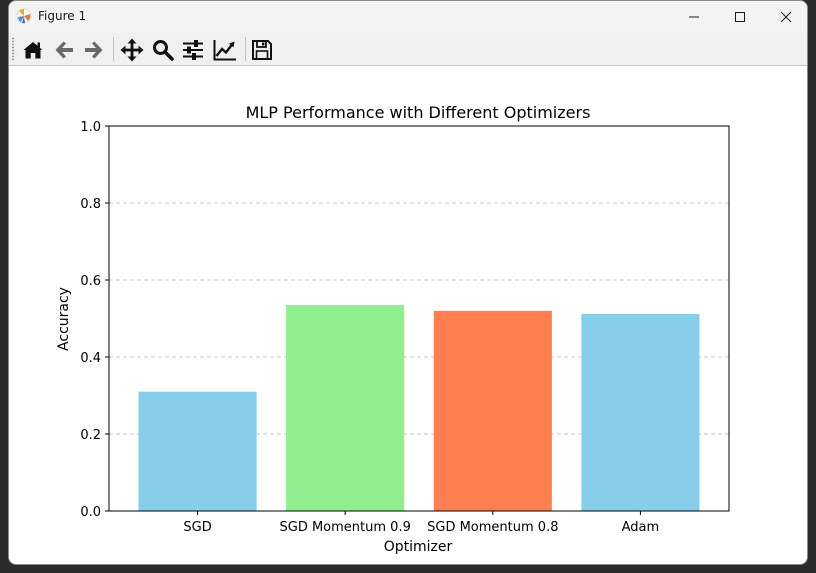 This screenshot has height=573, width=816. What do you see at coordinates (641, 527) in the screenshot?
I see `x-tick-label: Adam` at bounding box center [641, 527].